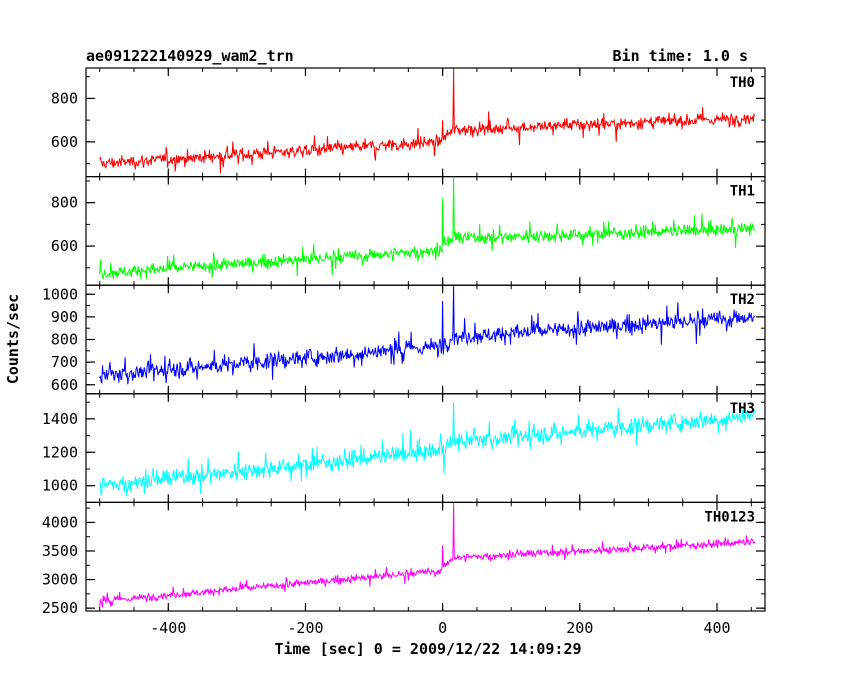  I want to click on x-tick-label: 400, so click(716, 628).